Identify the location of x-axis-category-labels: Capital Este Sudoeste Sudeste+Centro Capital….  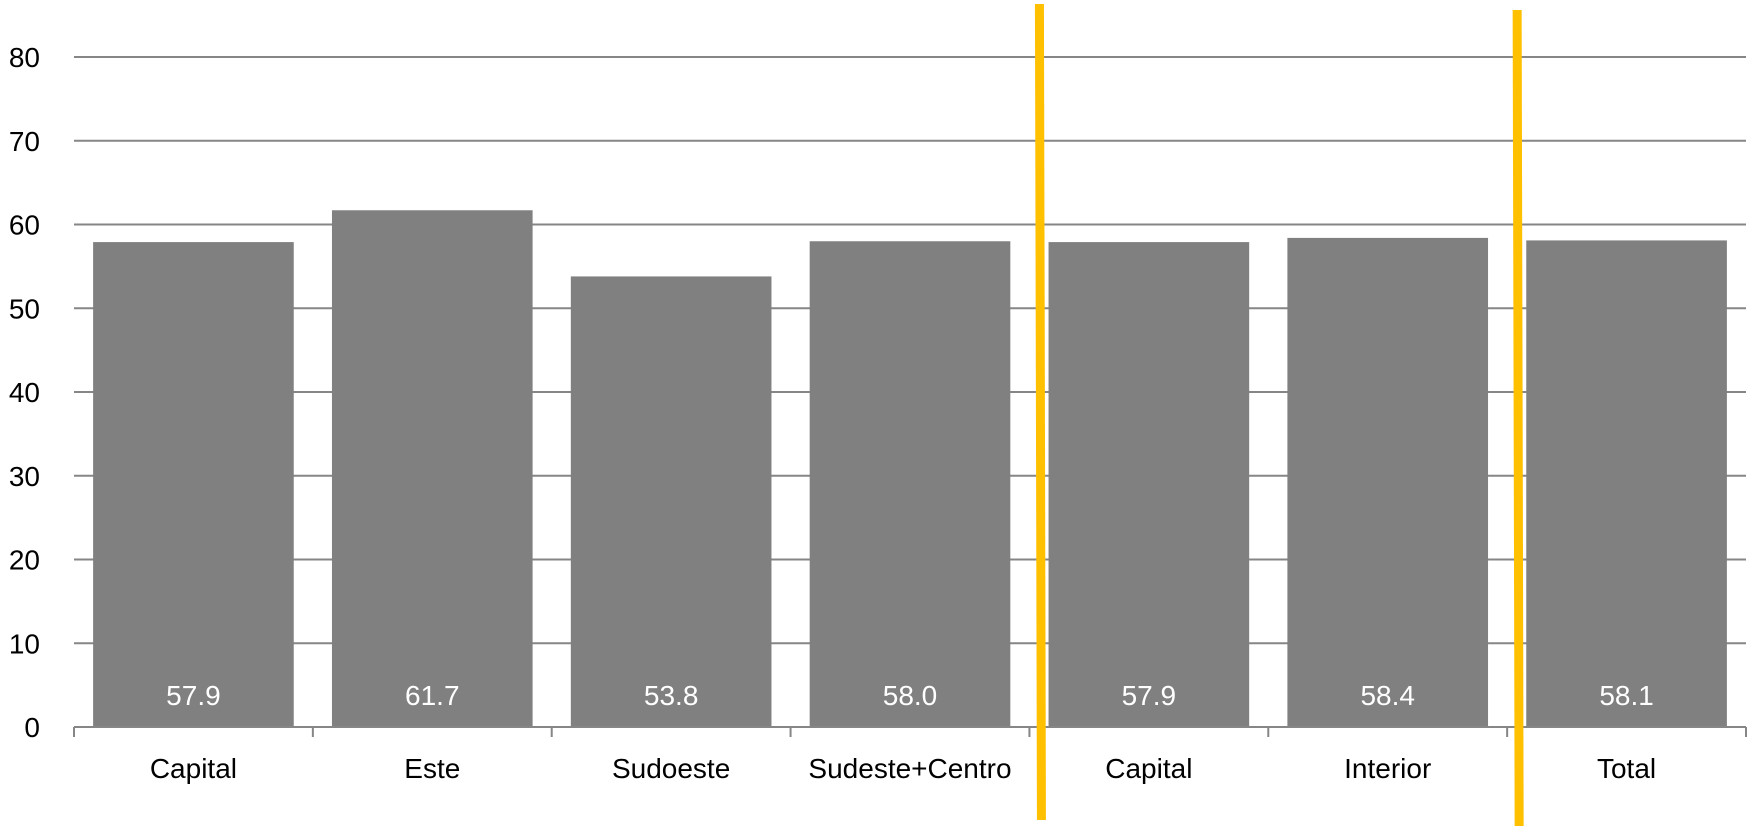
(903, 768).